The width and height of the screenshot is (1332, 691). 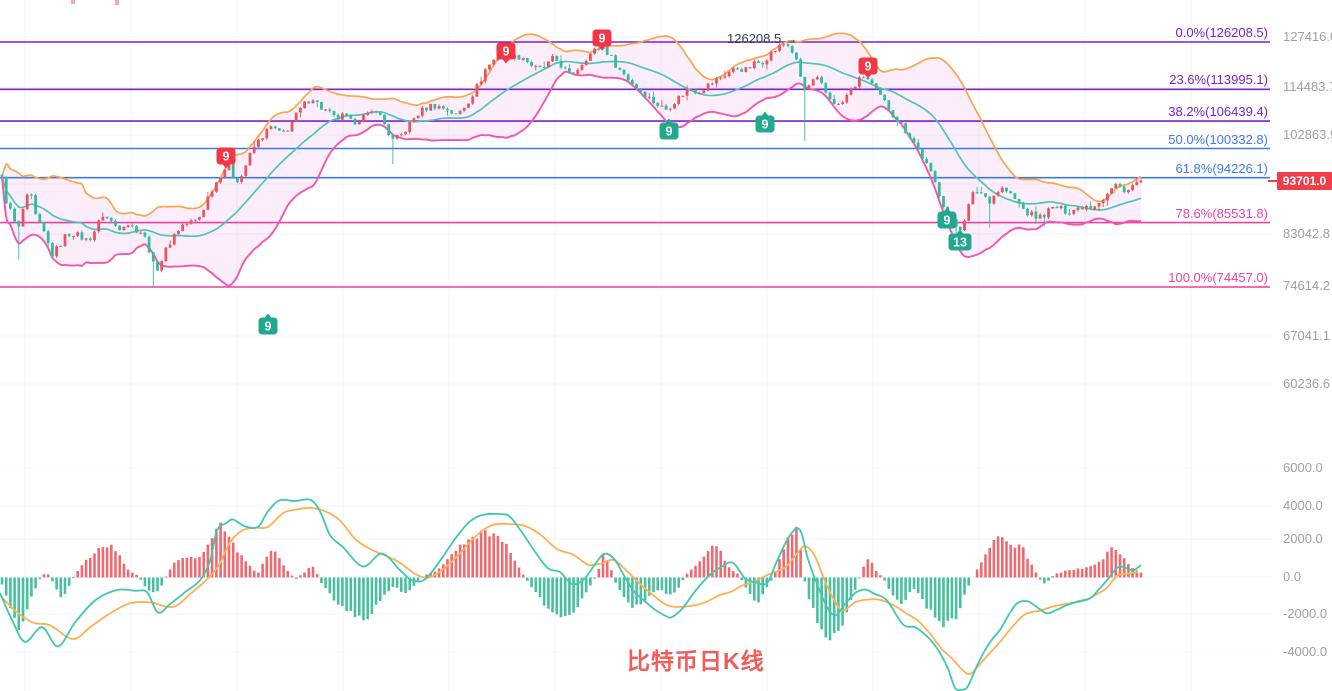 What do you see at coordinates (1303, 538) in the screenshot?
I see `macd-axis-label: 2000.0` at bounding box center [1303, 538].